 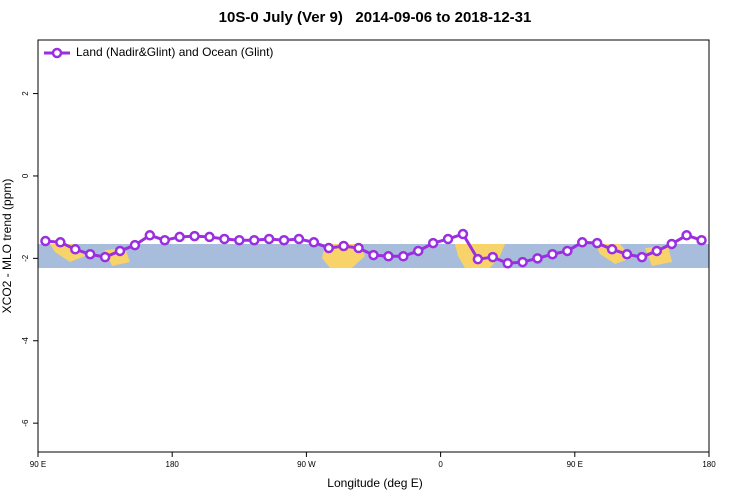 I want to click on y-tick-label: -6, so click(x=25, y=423).